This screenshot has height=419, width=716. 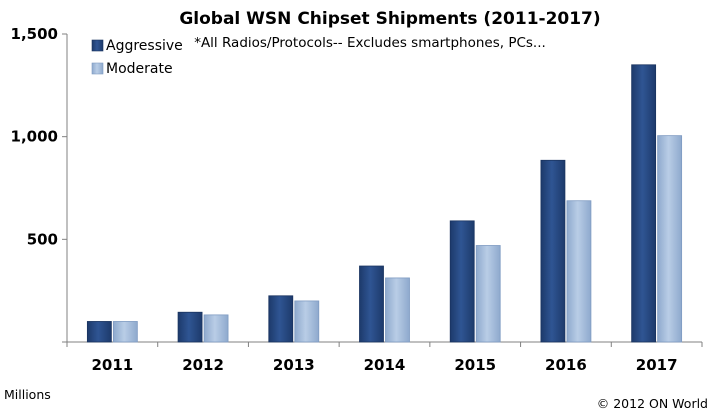 What do you see at coordinates (144, 46) in the screenshot?
I see `legend-label-aggressive: Aggressive` at bounding box center [144, 46].